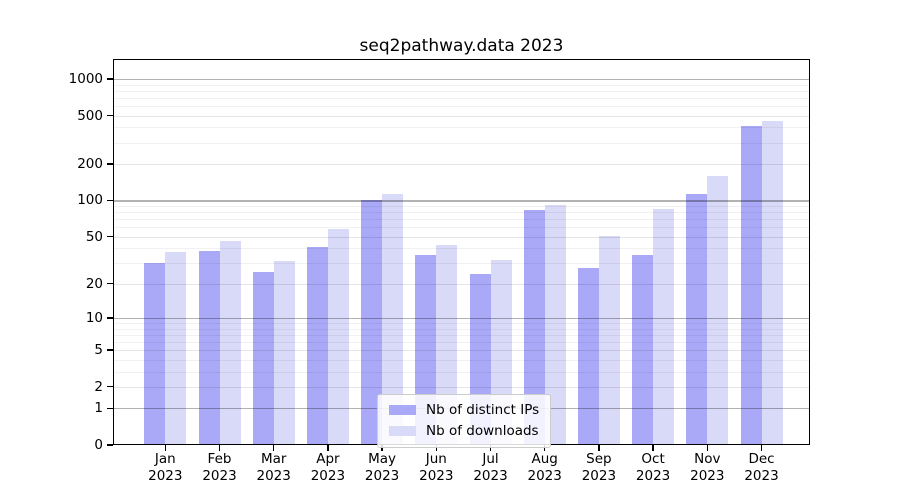  I want to click on bar-downloads-apr, so click(338, 336).